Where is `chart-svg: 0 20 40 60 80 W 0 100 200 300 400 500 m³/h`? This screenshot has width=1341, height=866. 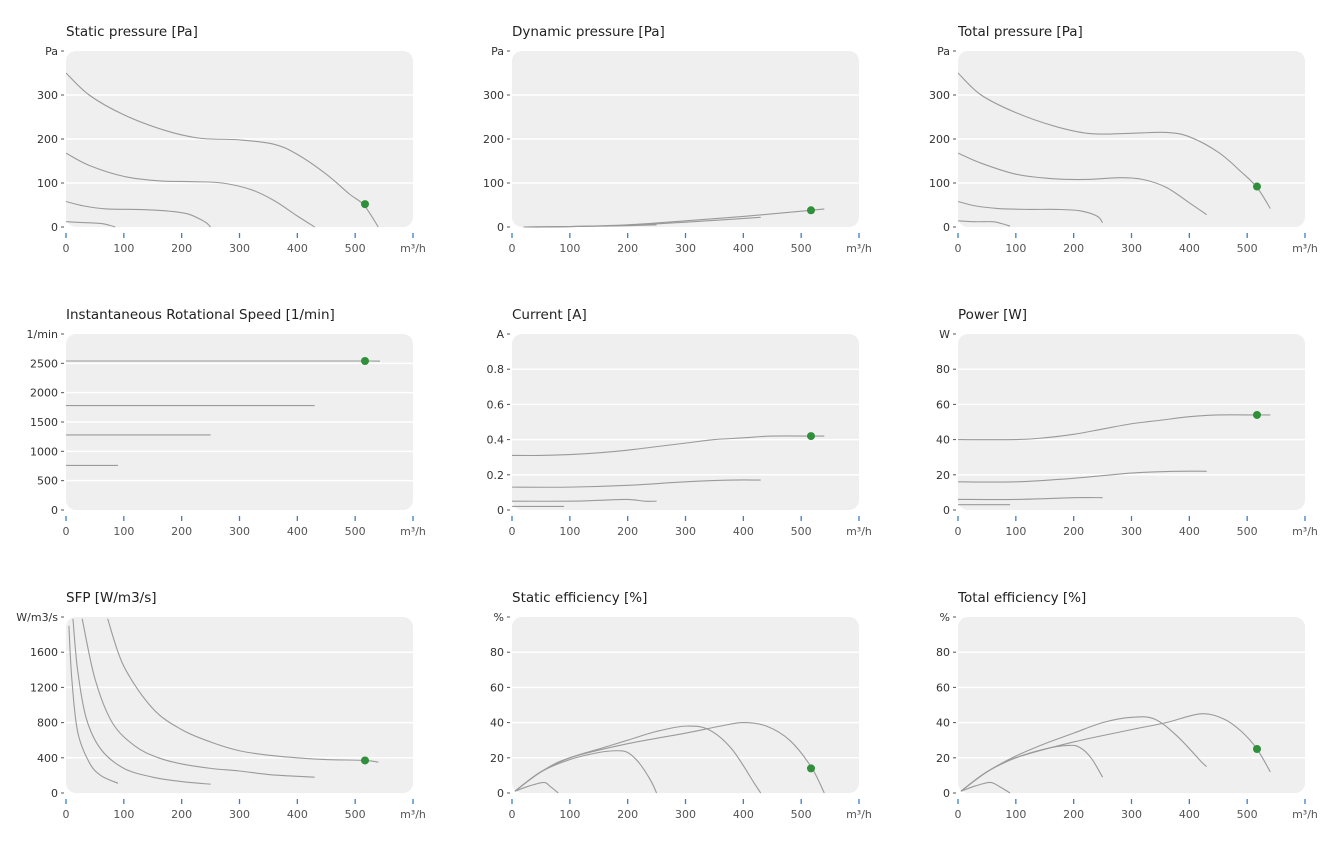
chart-svg: 0 20 40 60 80 W 0 100 200 300 400 500 m³/h is located at coordinates (1112, 418).